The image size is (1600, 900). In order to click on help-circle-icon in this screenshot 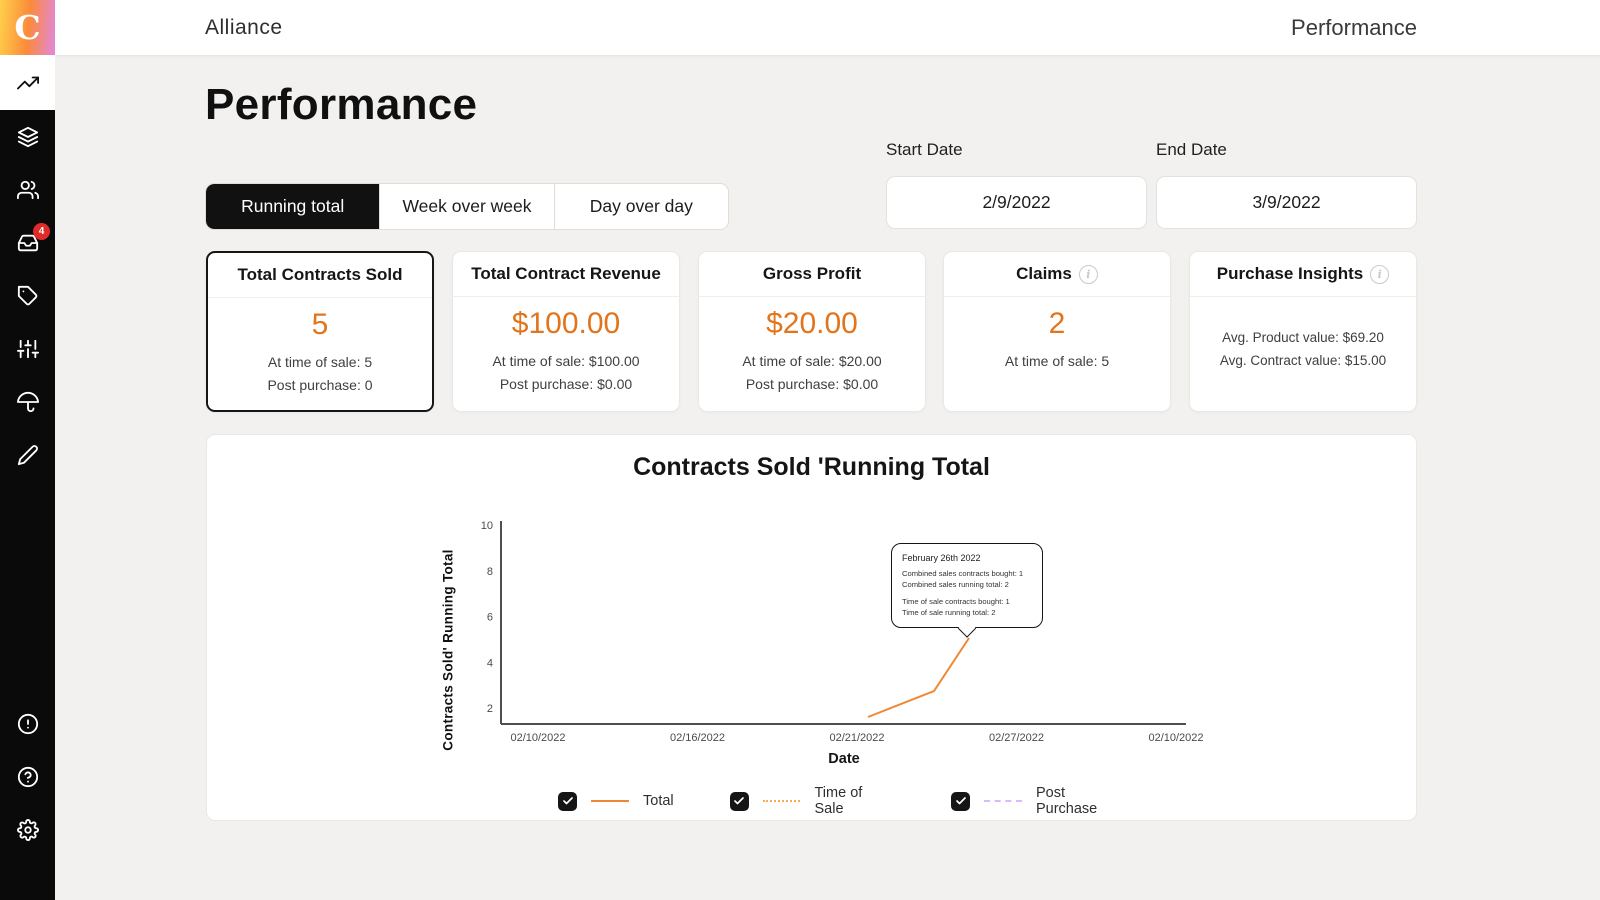, I will do `click(27, 776)`.